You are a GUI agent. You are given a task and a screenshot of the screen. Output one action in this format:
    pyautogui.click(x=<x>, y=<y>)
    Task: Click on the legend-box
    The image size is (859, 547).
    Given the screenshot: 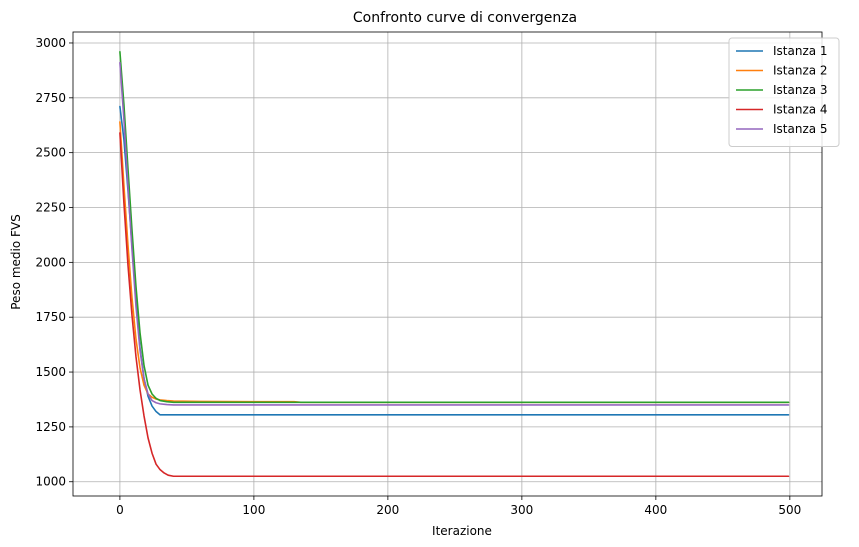 What is the action you would take?
    pyautogui.click(x=784, y=92)
    